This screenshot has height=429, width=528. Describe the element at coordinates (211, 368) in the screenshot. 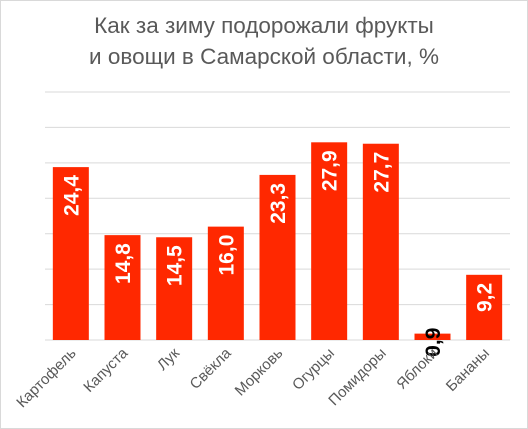

I see `category-label: Свёкла` at that location.